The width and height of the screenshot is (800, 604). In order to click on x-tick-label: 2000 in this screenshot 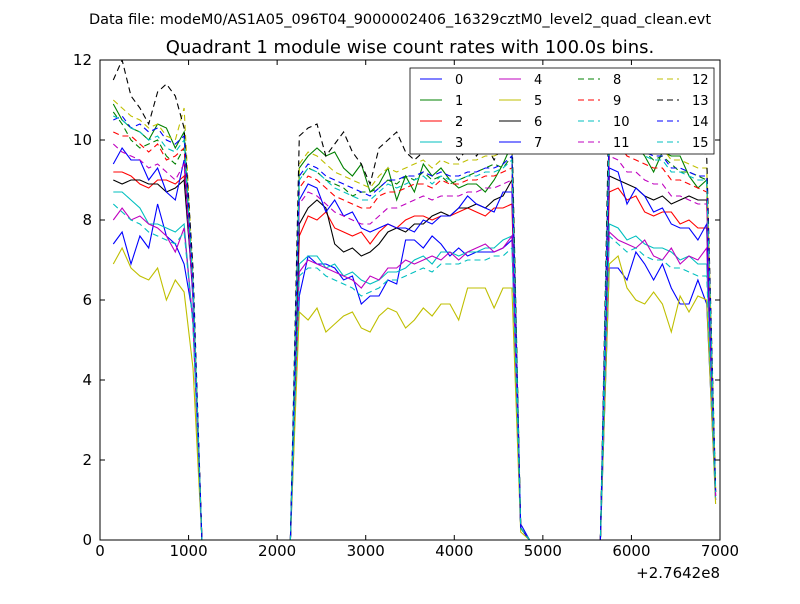, I will do `click(277, 551)`.